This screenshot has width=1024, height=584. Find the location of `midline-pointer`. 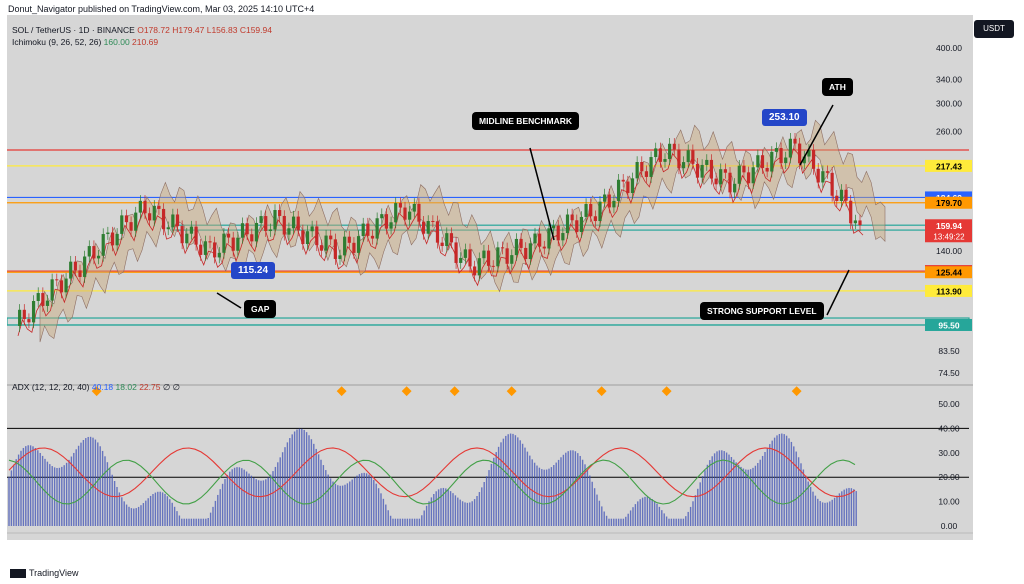

midline-pointer is located at coordinates (542, 194).